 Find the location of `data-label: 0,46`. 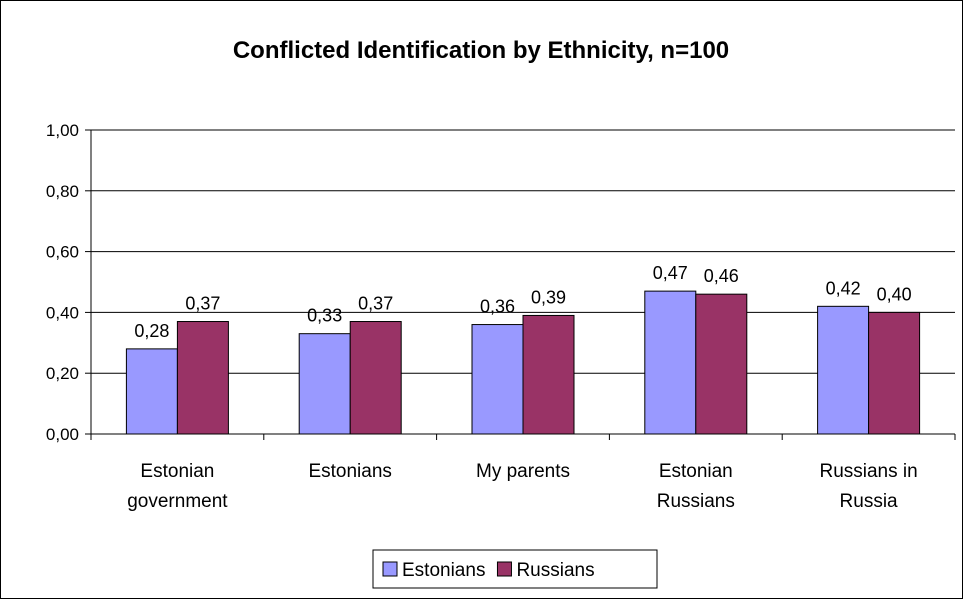

data-label: 0,46 is located at coordinates (721, 276).